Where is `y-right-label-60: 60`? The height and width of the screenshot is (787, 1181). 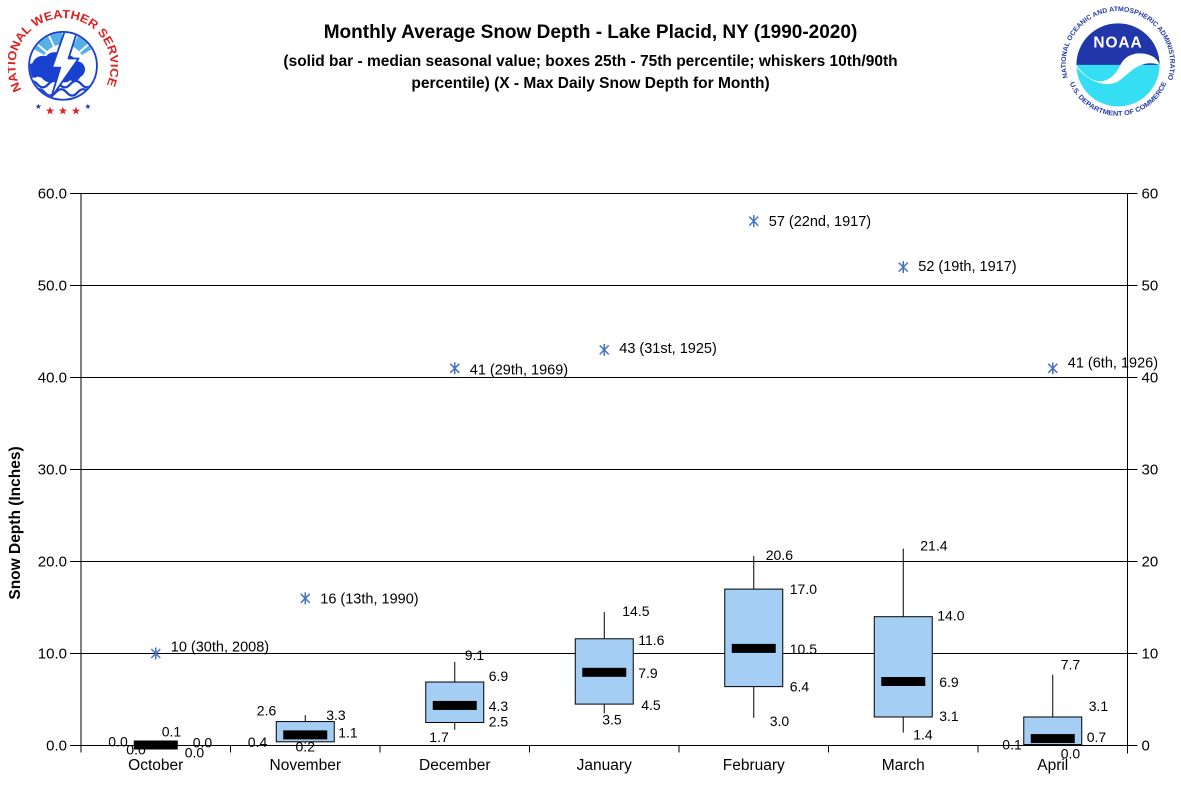
y-right-label-60: 60 is located at coordinates (1150, 194).